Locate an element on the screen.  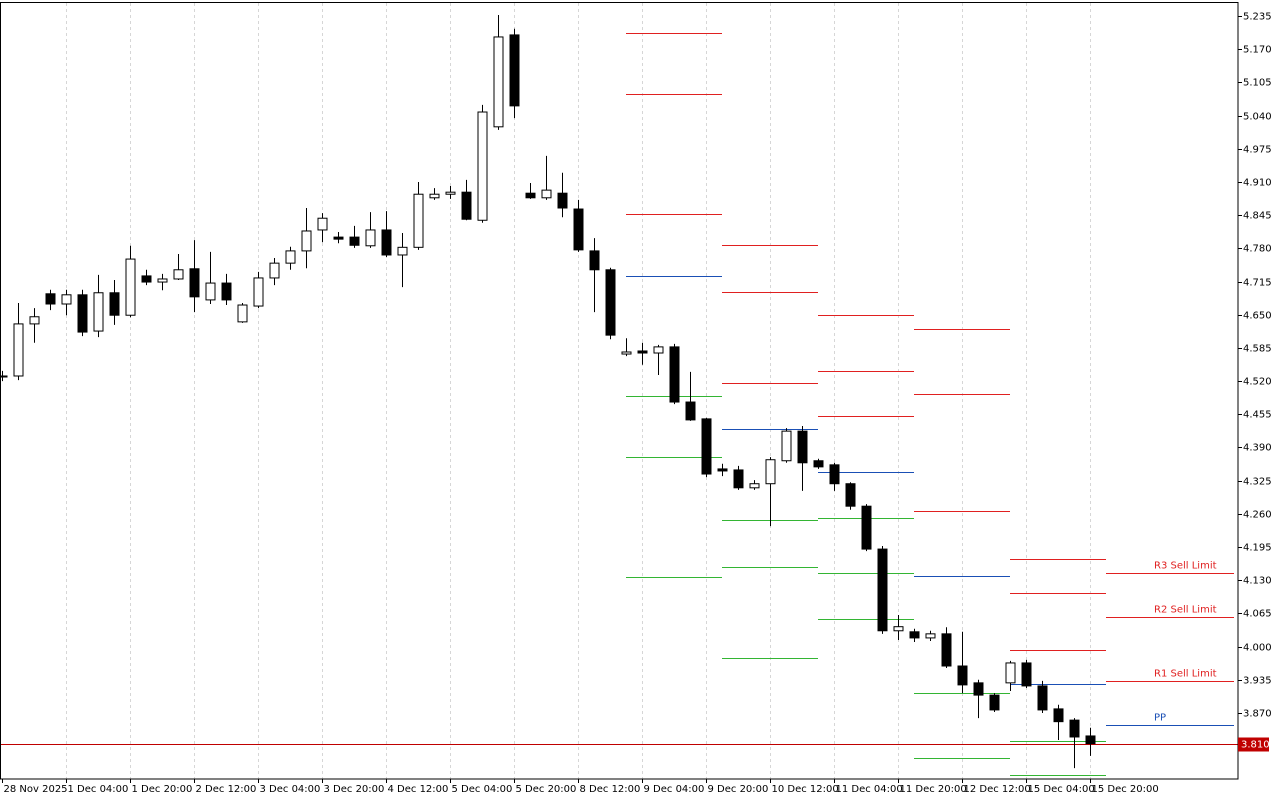
current-price-tag is located at coordinates (1253, 744).